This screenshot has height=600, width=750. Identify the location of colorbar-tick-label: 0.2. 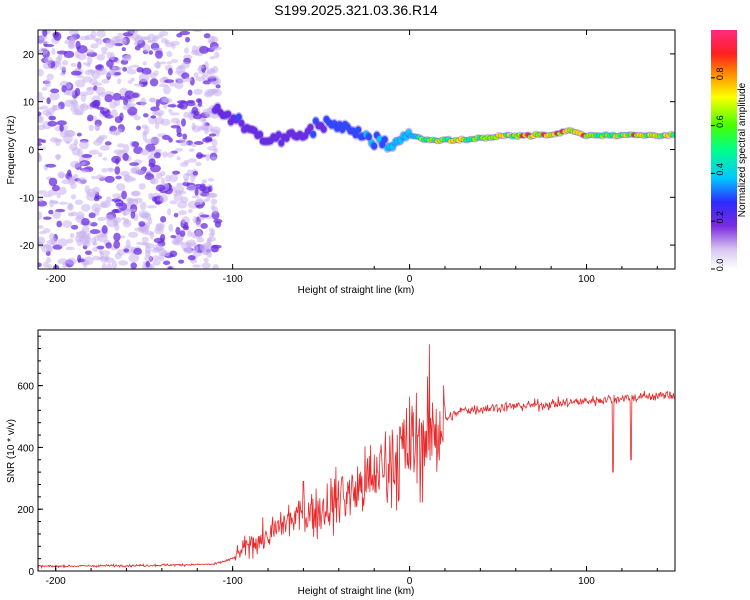
(720, 217).